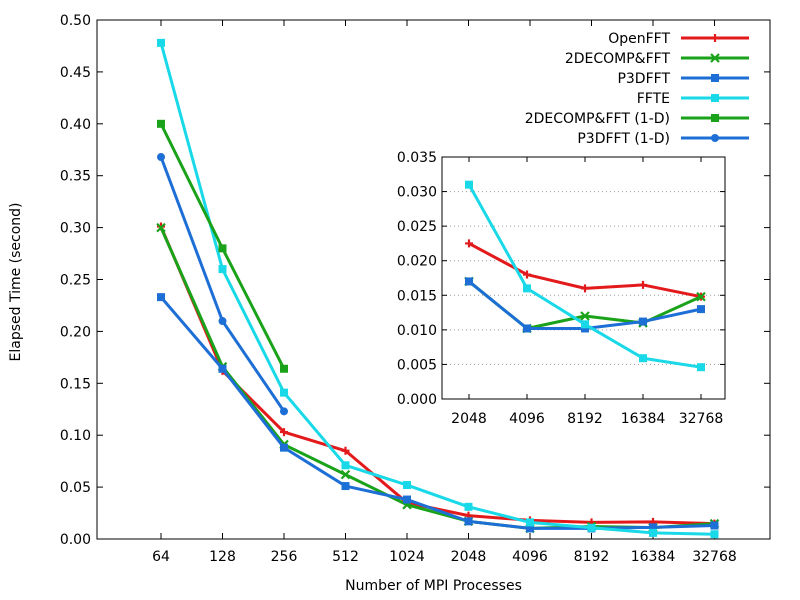 Image resolution: width=800 pixels, height=600 pixels. I want to click on main-y-tick-label: 0.15, so click(75, 384).